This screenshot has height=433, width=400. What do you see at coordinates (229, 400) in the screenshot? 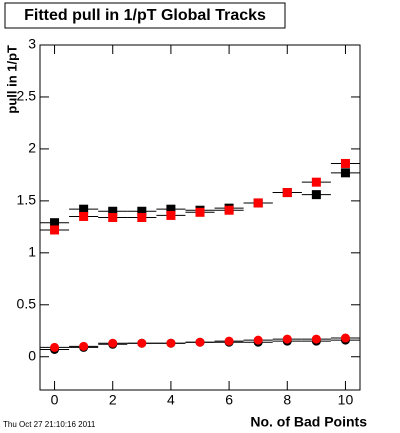
I see `x-tick-label: 6` at bounding box center [229, 400].